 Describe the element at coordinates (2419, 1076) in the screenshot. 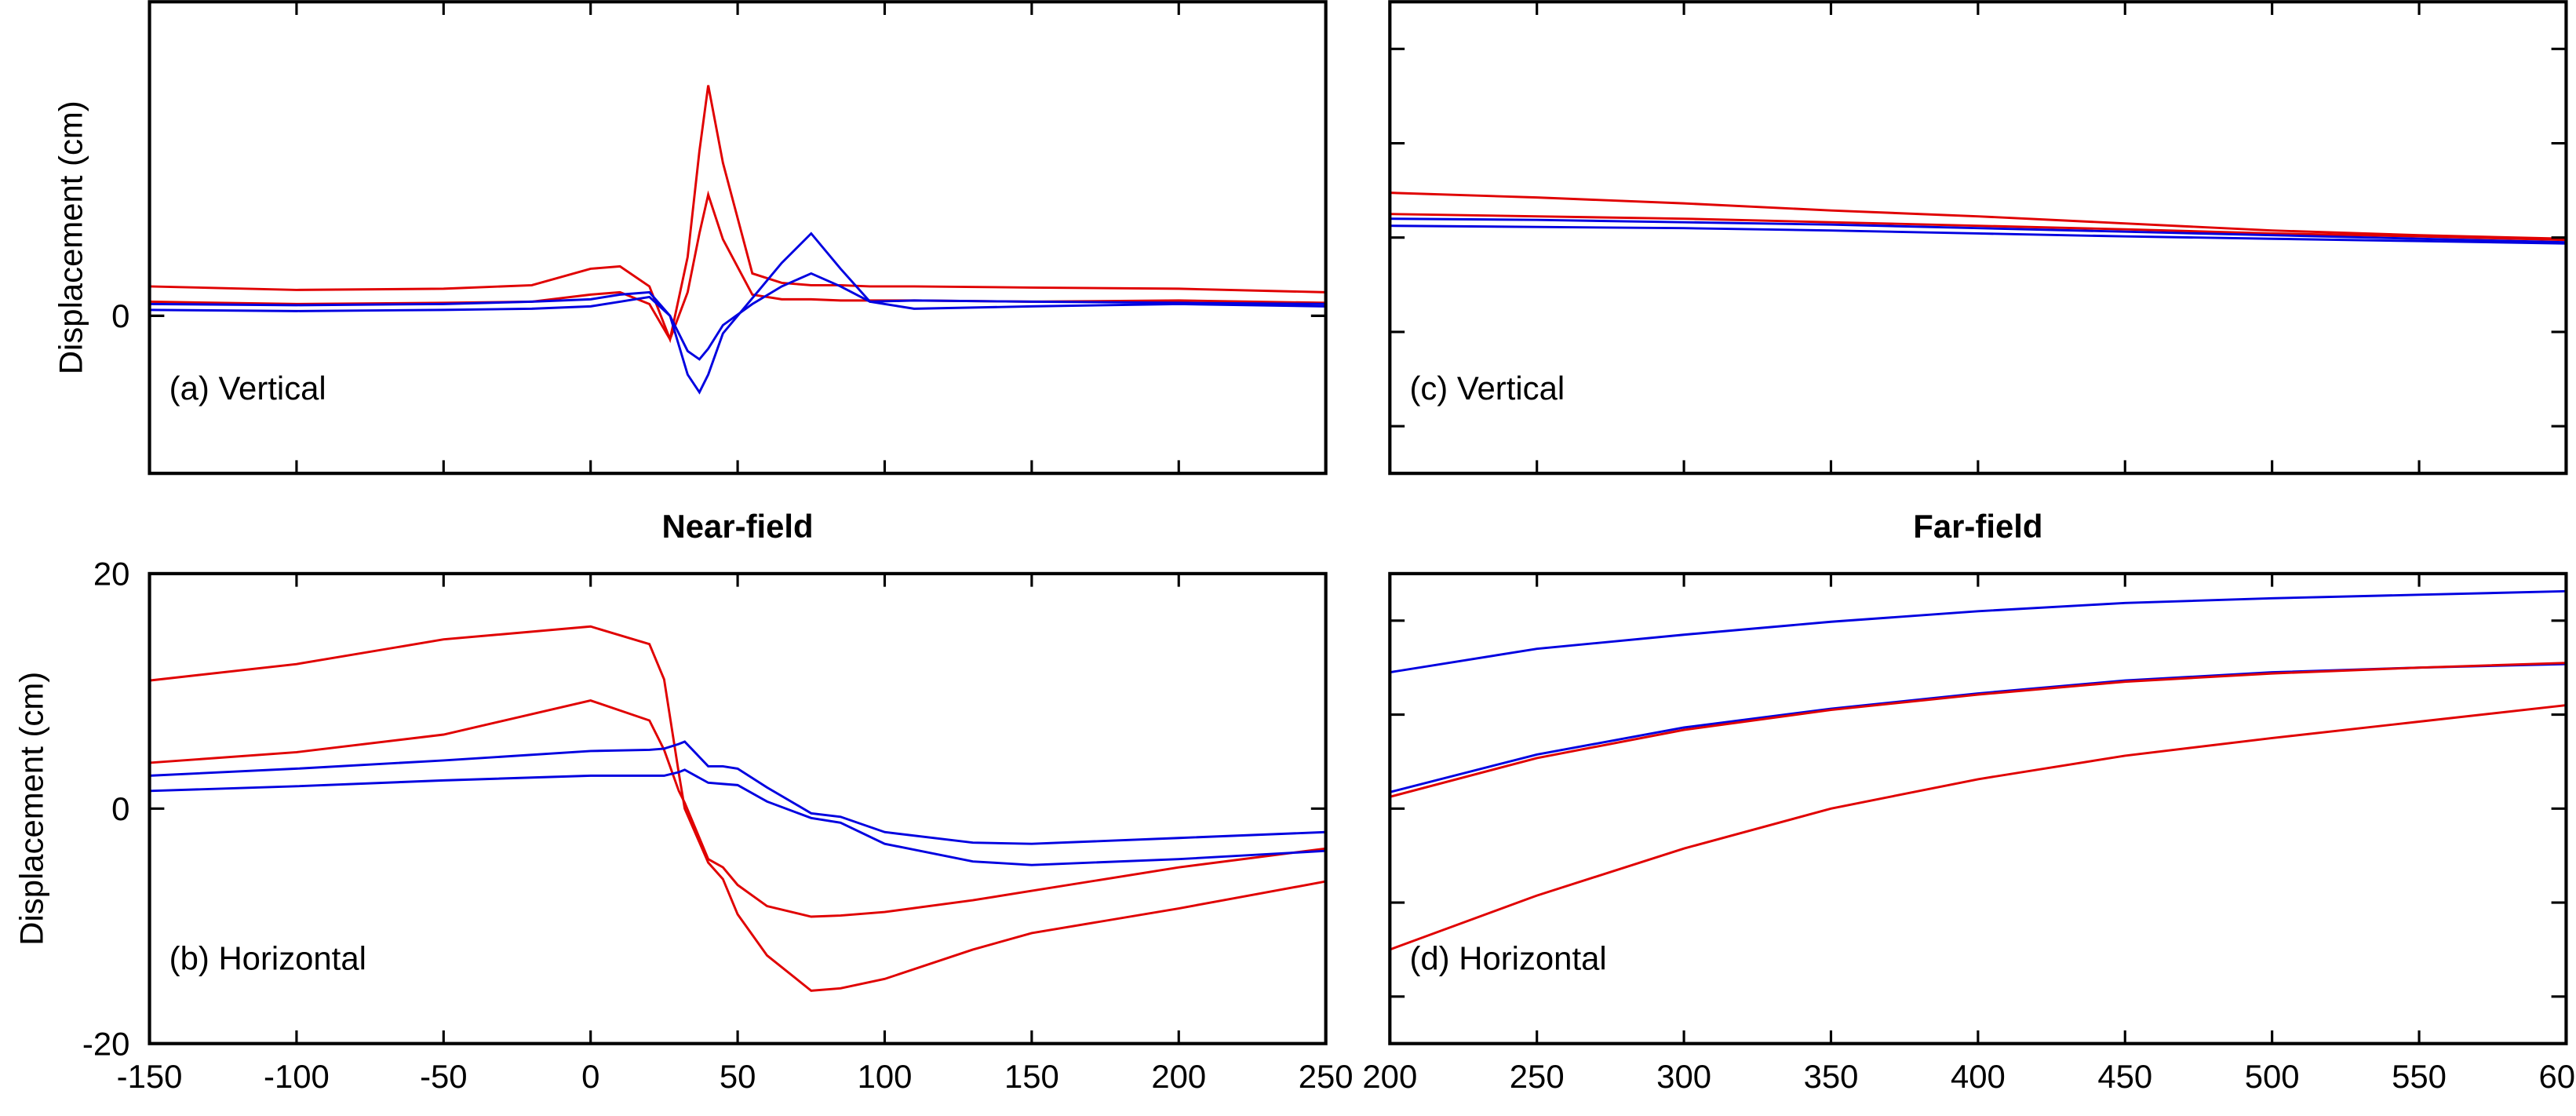

I see `x-tick-label: 550` at that location.